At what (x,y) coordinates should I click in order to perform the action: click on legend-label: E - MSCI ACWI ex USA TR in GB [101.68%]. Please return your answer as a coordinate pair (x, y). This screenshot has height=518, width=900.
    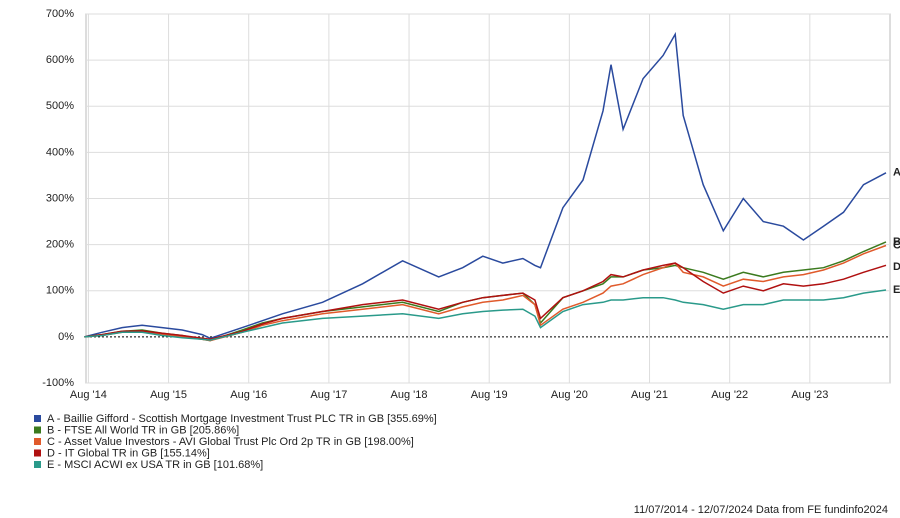
    Looking at the image, I should click on (155, 465).